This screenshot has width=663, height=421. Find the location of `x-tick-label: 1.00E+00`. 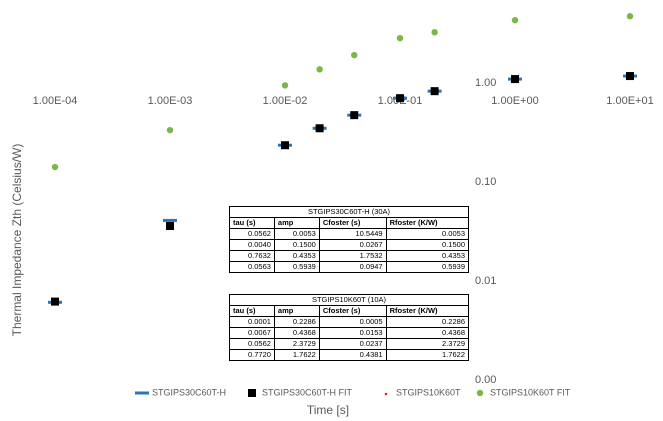

x-tick-label: 1.00E+00 is located at coordinates (514, 101).